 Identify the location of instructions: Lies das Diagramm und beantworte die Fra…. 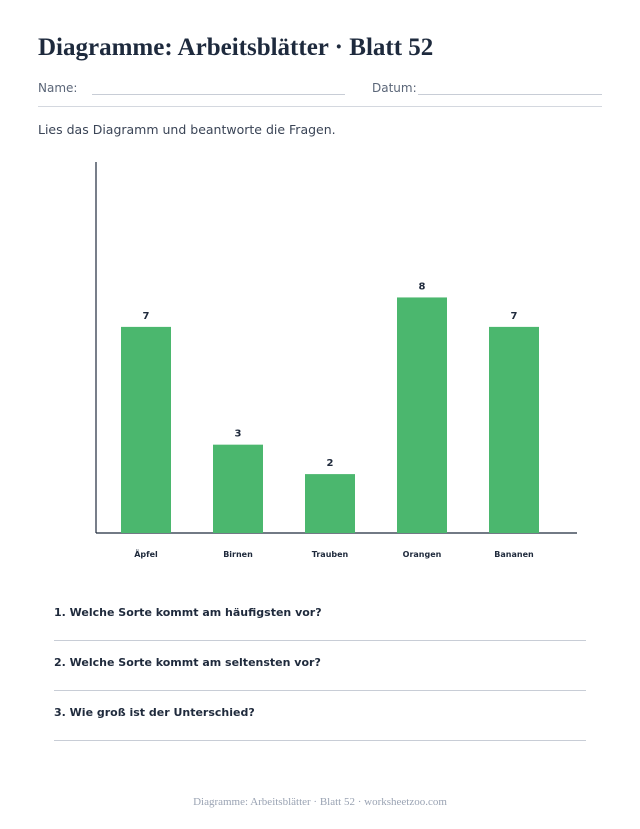
(187, 129).